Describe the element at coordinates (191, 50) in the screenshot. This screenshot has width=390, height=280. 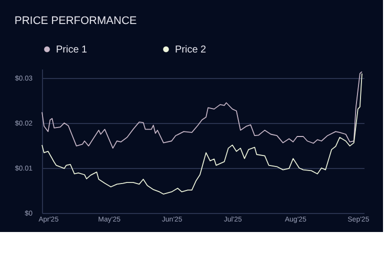
I see `legend-label: Price 2` at that location.